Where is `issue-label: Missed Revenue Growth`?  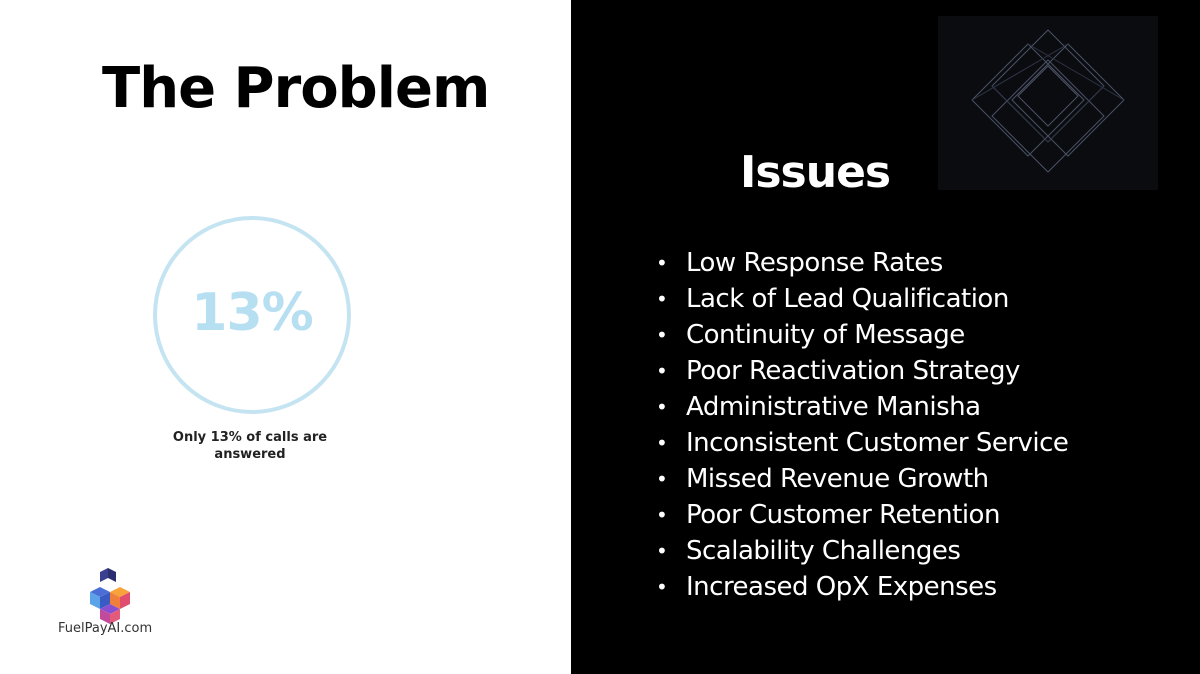
issue-label: Missed Revenue Growth is located at coordinates (837, 479).